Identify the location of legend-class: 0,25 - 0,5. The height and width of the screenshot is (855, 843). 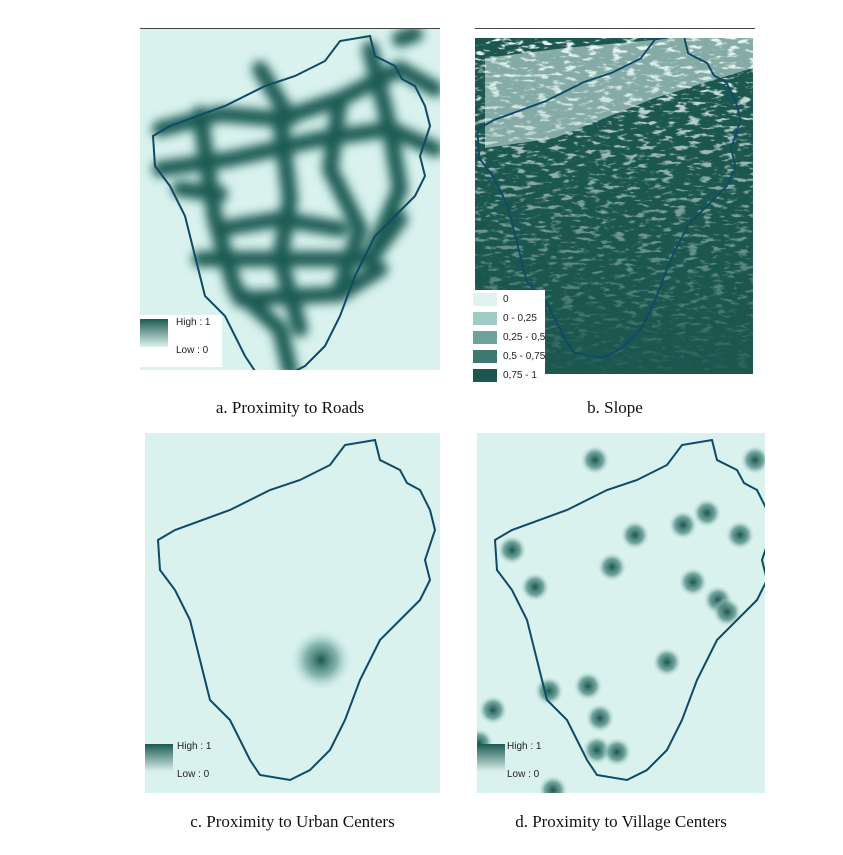
(509, 339).